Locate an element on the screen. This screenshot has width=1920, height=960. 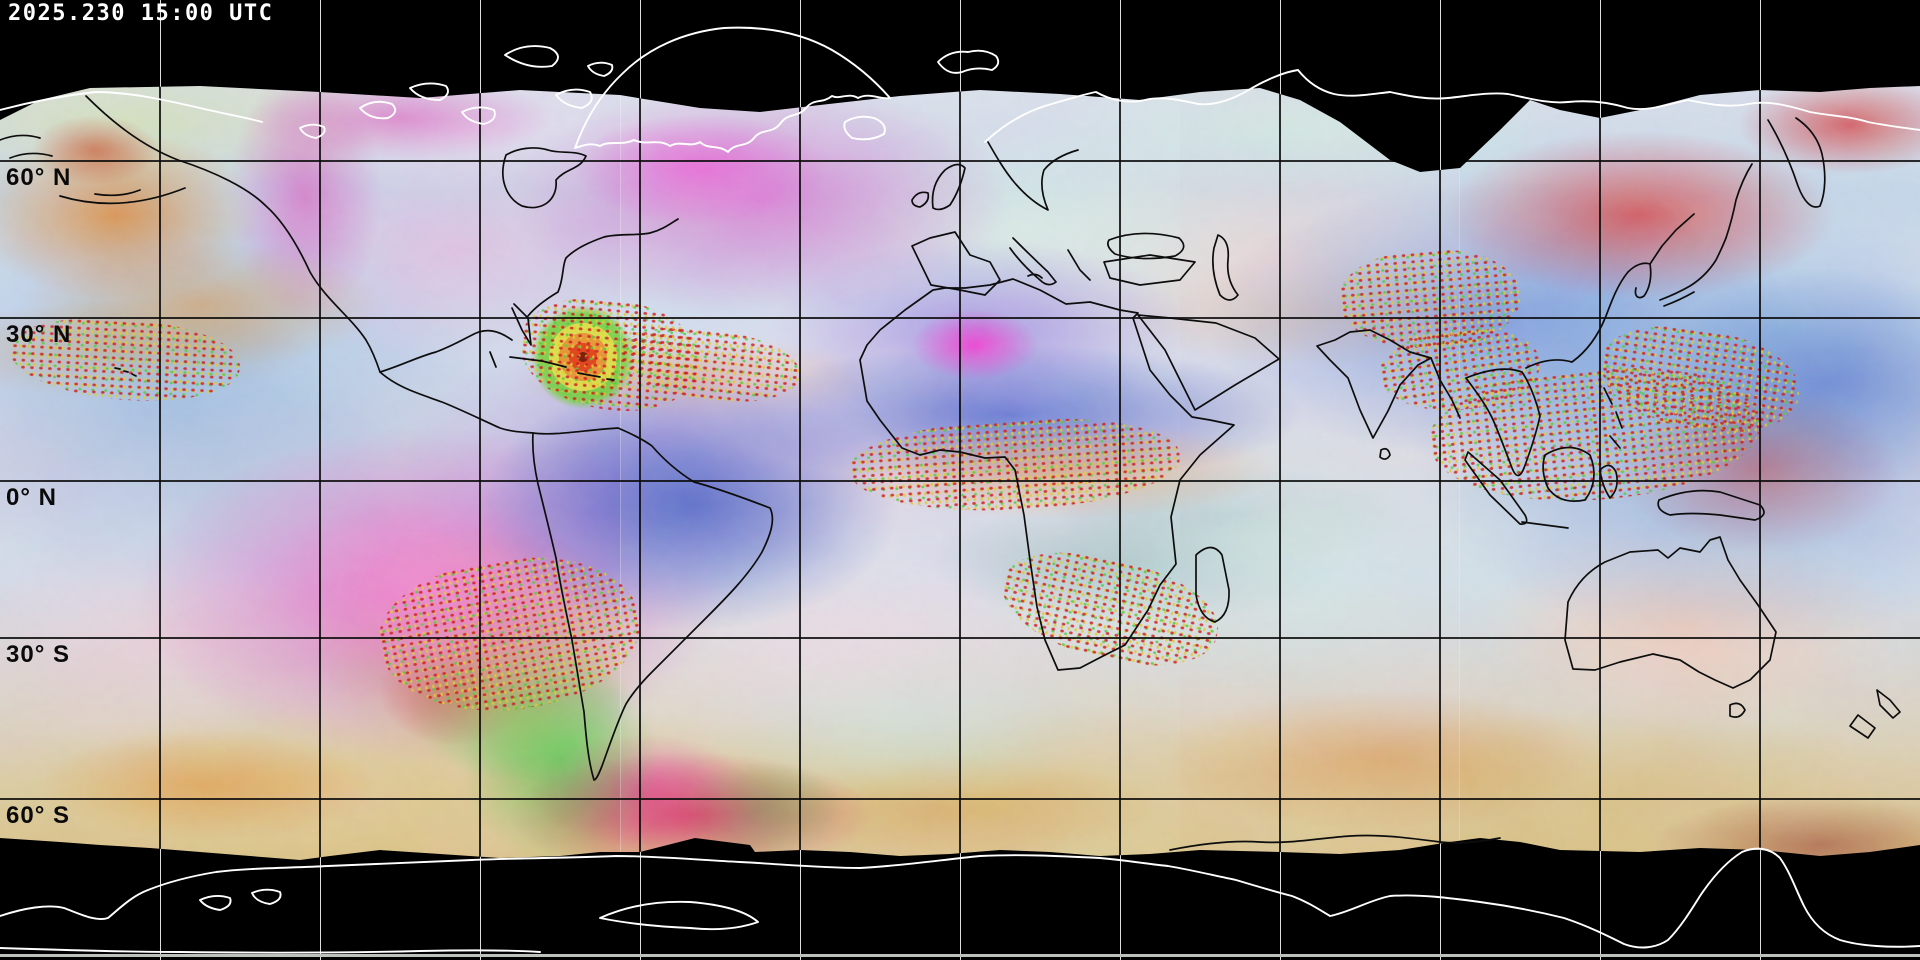
latitude-label: 30° N is located at coordinates (39, 334).